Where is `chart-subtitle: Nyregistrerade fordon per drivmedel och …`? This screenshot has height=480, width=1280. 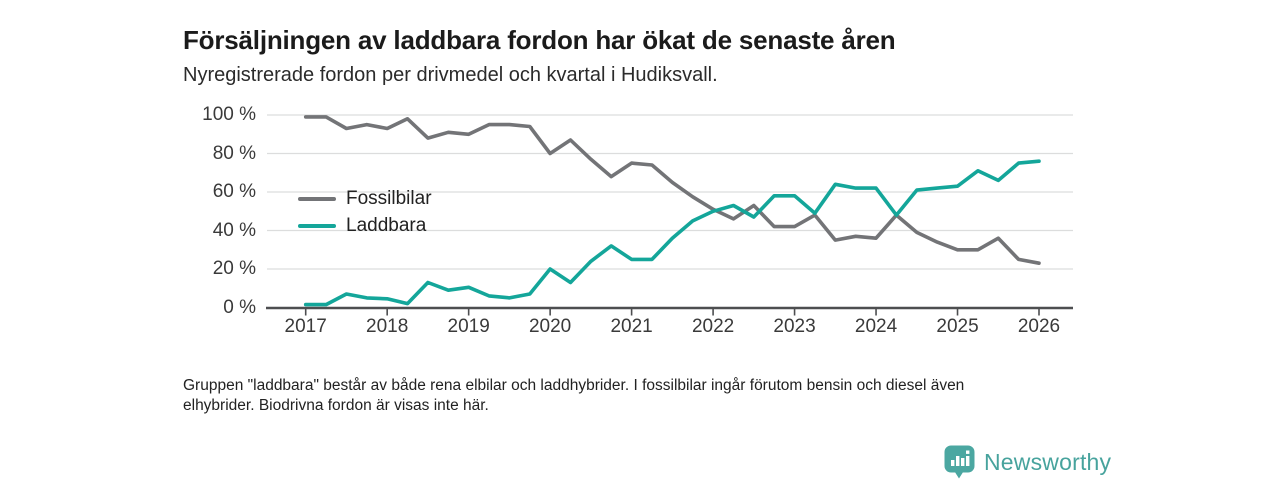 chart-subtitle: Nyregistrerade fordon per drivmedel och … is located at coordinates (450, 75).